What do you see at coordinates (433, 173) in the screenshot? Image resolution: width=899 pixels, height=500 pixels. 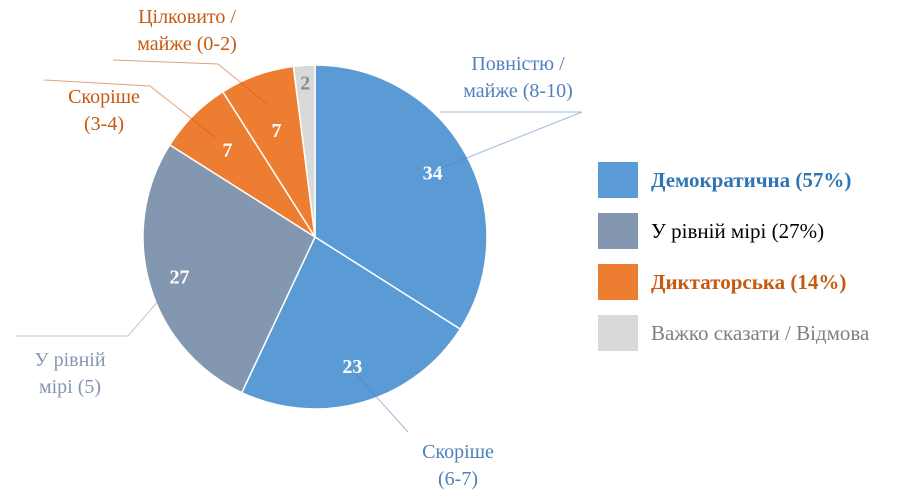 I see `slice-value-label-1: 34` at bounding box center [433, 173].